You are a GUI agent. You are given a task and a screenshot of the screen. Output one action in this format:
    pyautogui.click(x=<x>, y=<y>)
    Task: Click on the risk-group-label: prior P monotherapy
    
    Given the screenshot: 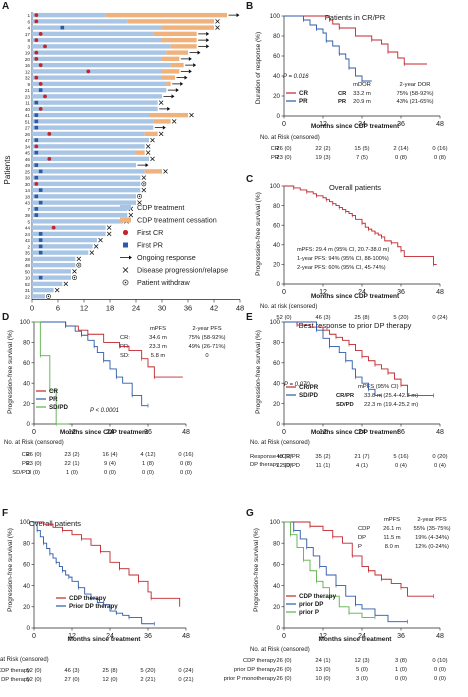 What is the action you would take?
    pyautogui.click(x=250, y=679)
    